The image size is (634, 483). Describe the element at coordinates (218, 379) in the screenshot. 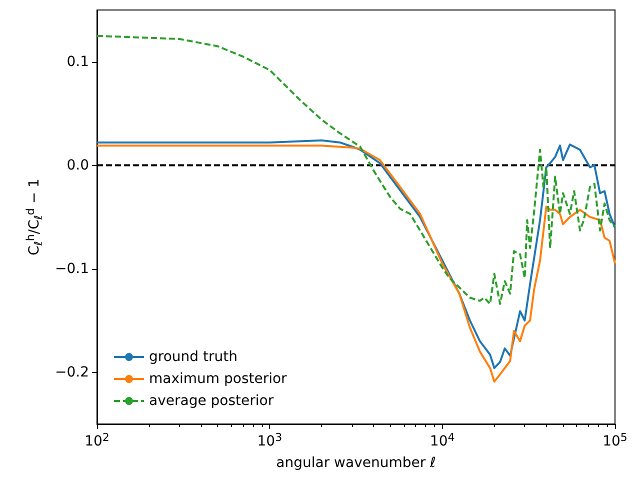

I see `legend-label: maximum posterior` at that location.